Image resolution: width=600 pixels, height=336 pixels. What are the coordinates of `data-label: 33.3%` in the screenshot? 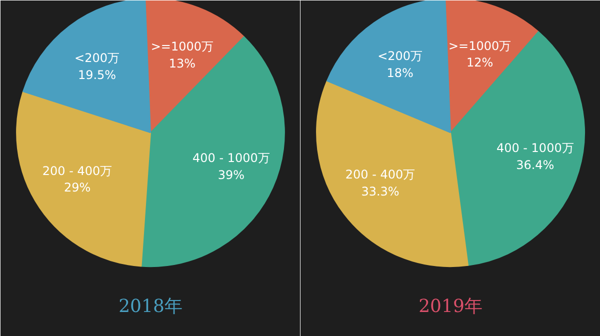 It's located at (380, 191).